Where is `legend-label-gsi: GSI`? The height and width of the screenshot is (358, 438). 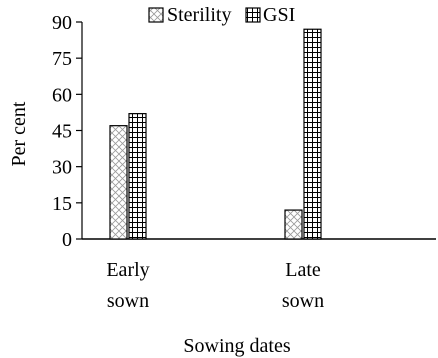 legend-label-gsi: GSI is located at coordinates (279, 15).